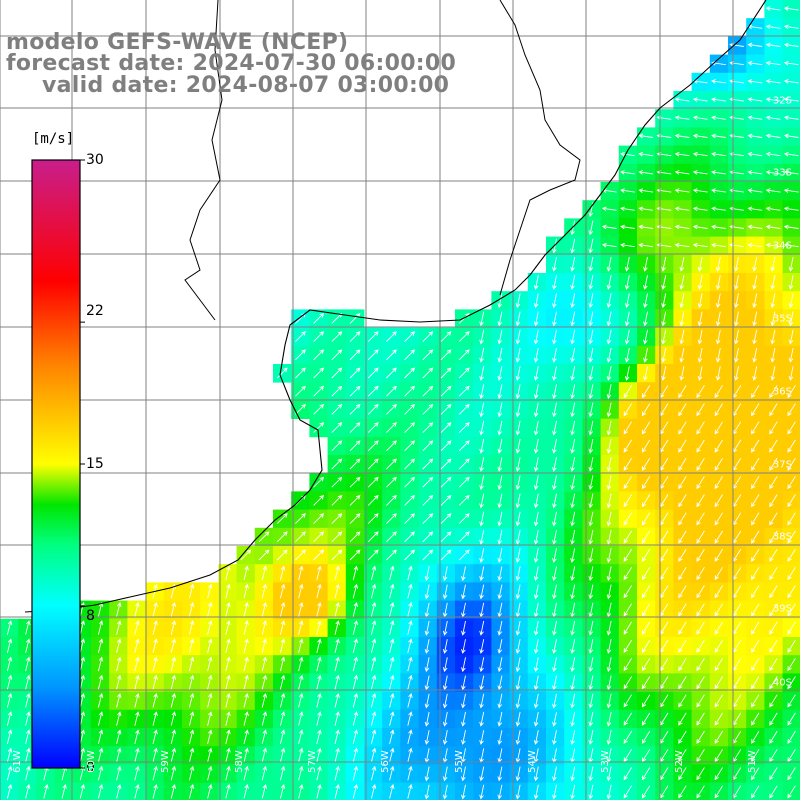 This screenshot has width=800, height=800. I want to click on lat-label: 36S, so click(782, 392).